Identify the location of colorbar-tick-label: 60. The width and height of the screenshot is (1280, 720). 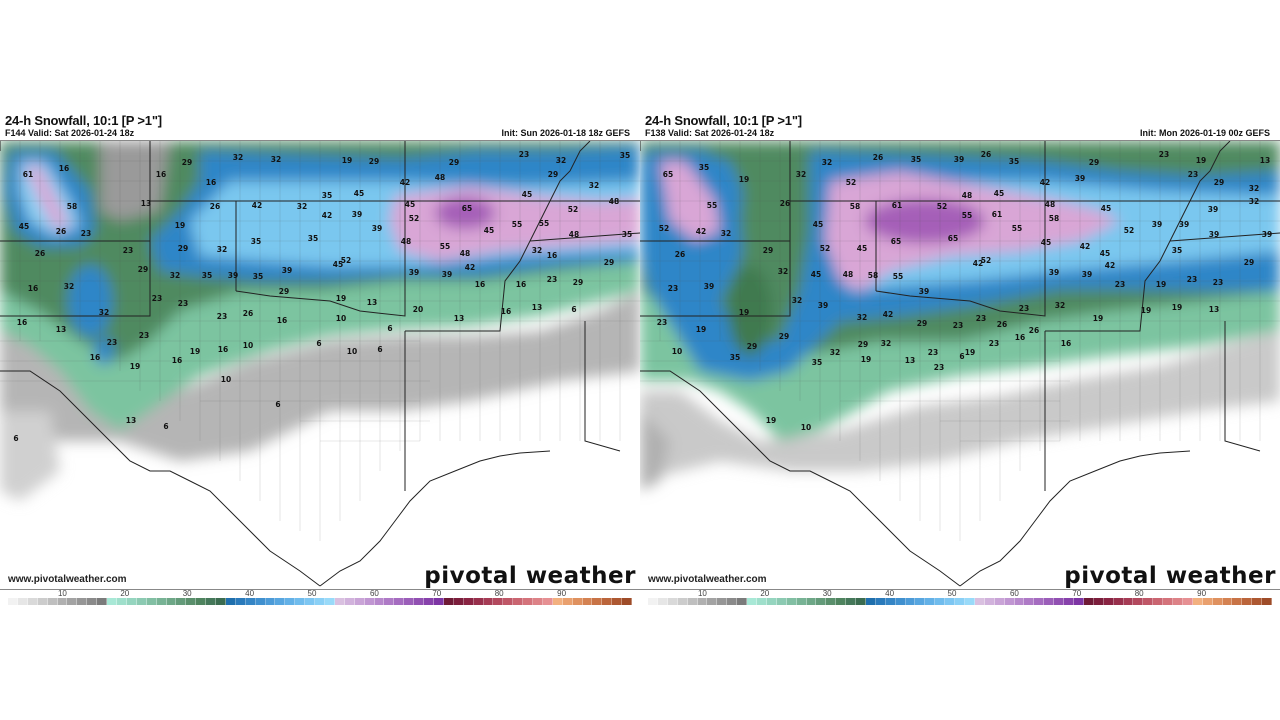
(1014, 593).